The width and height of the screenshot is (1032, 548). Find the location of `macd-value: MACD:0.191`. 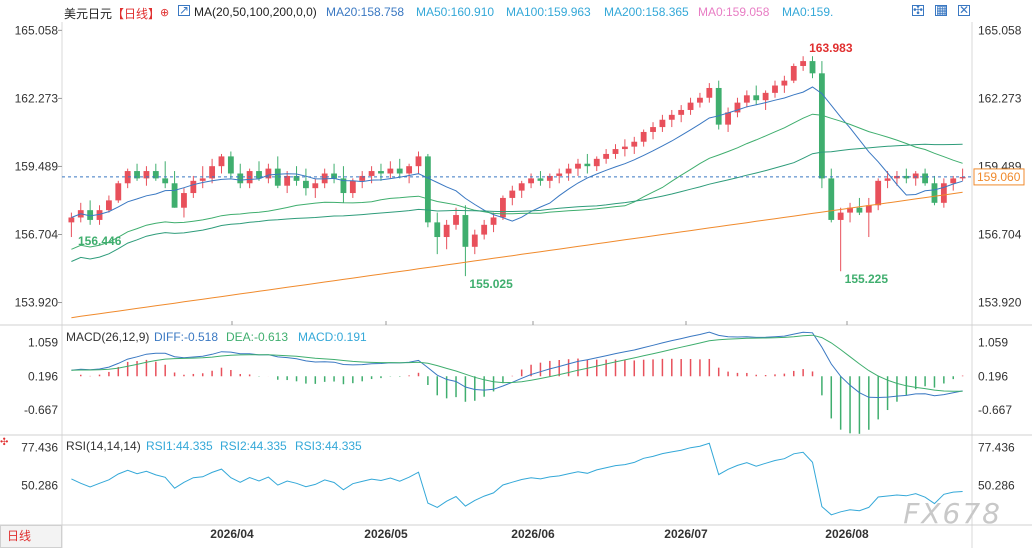

macd-value: MACD:0.191 is located at coordinates (332, 337).